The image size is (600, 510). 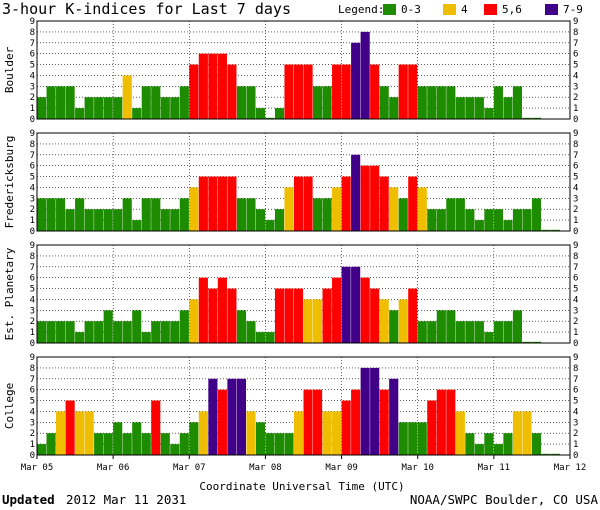 I want to click on y-tick-label-left: 1, so click(x=32, y=445).